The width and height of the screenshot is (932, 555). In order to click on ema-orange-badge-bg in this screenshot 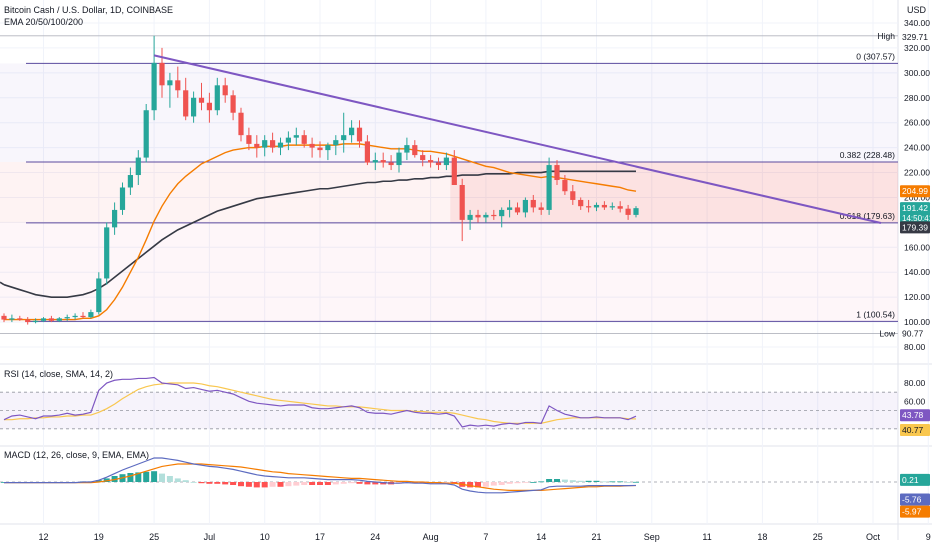, I will do `click(915, 191)`.